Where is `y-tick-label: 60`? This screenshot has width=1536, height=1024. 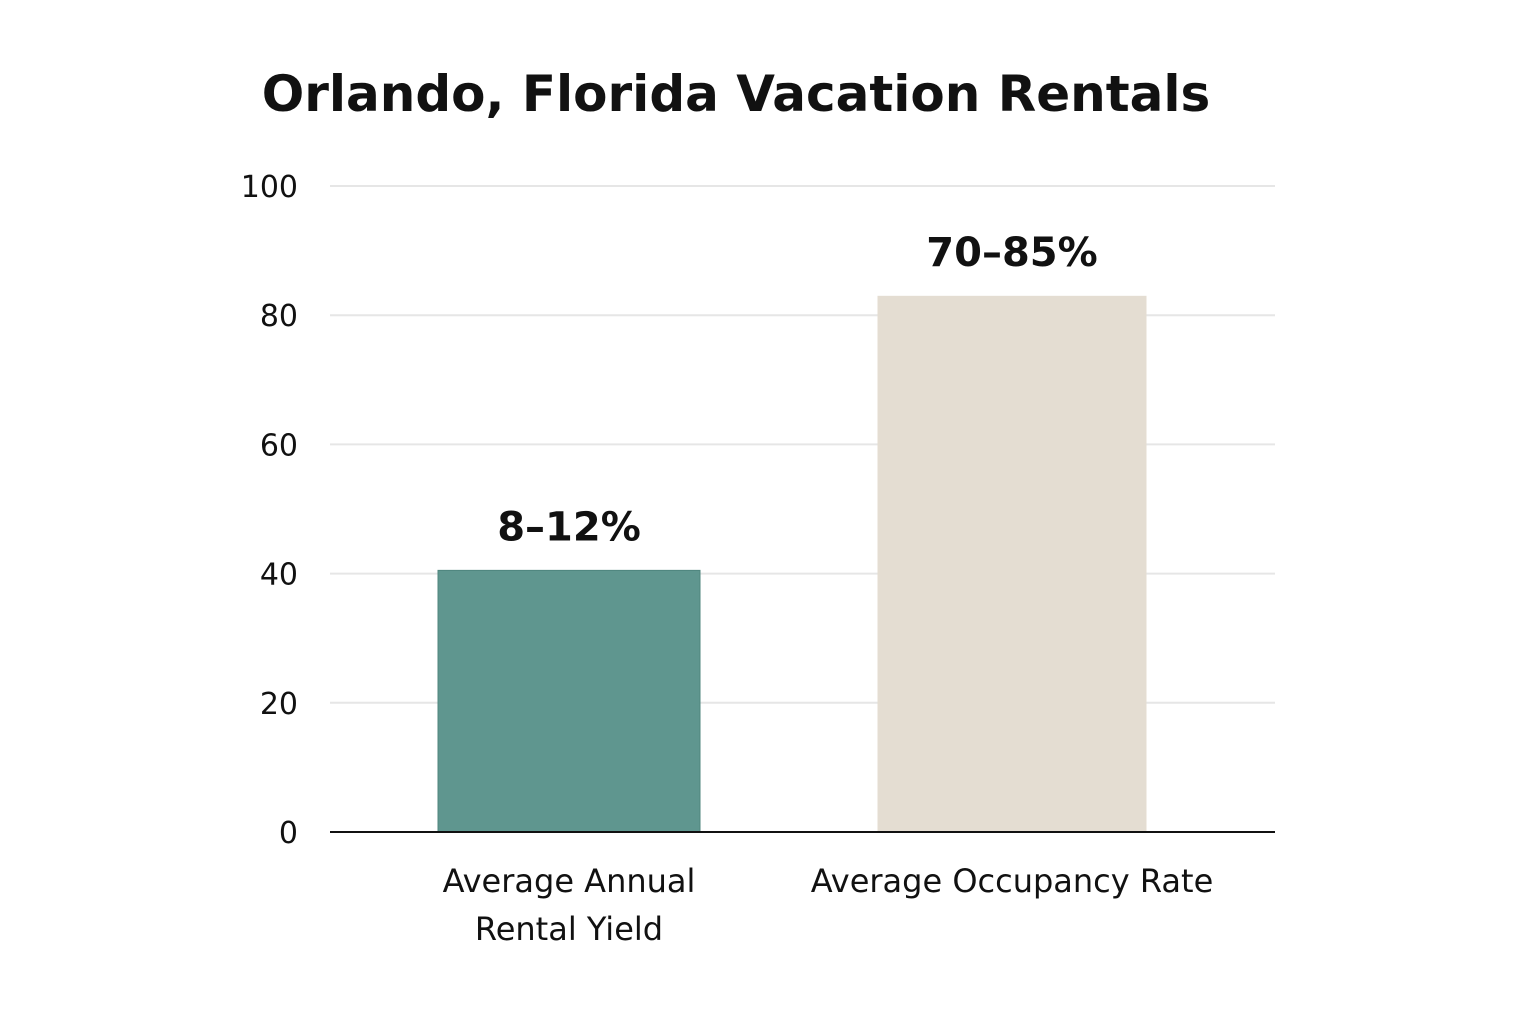
y-tick-label: 60 is located at coordinates (279, 445).